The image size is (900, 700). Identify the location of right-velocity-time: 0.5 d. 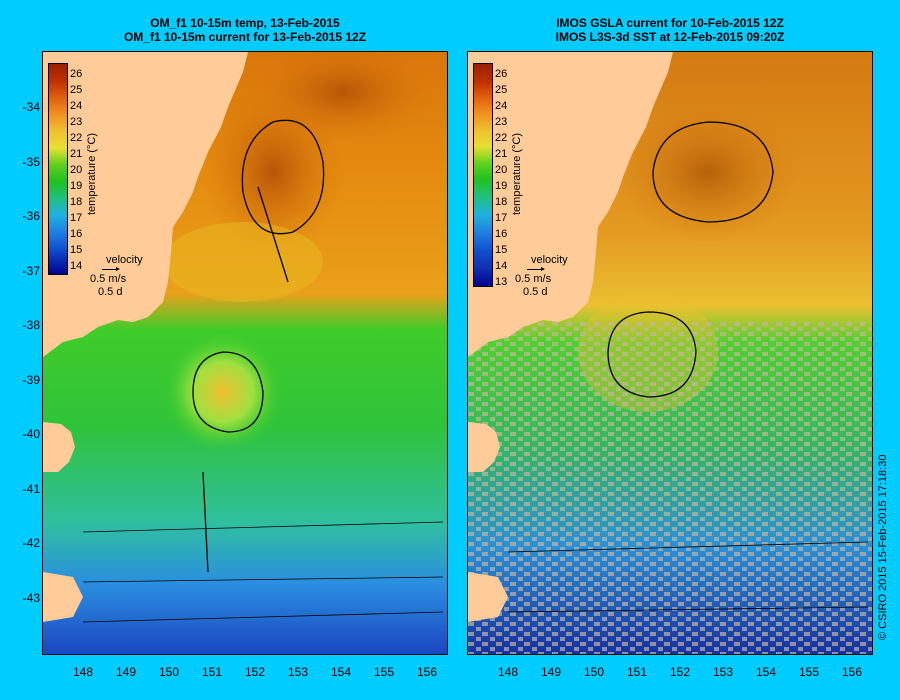
(535, 292).